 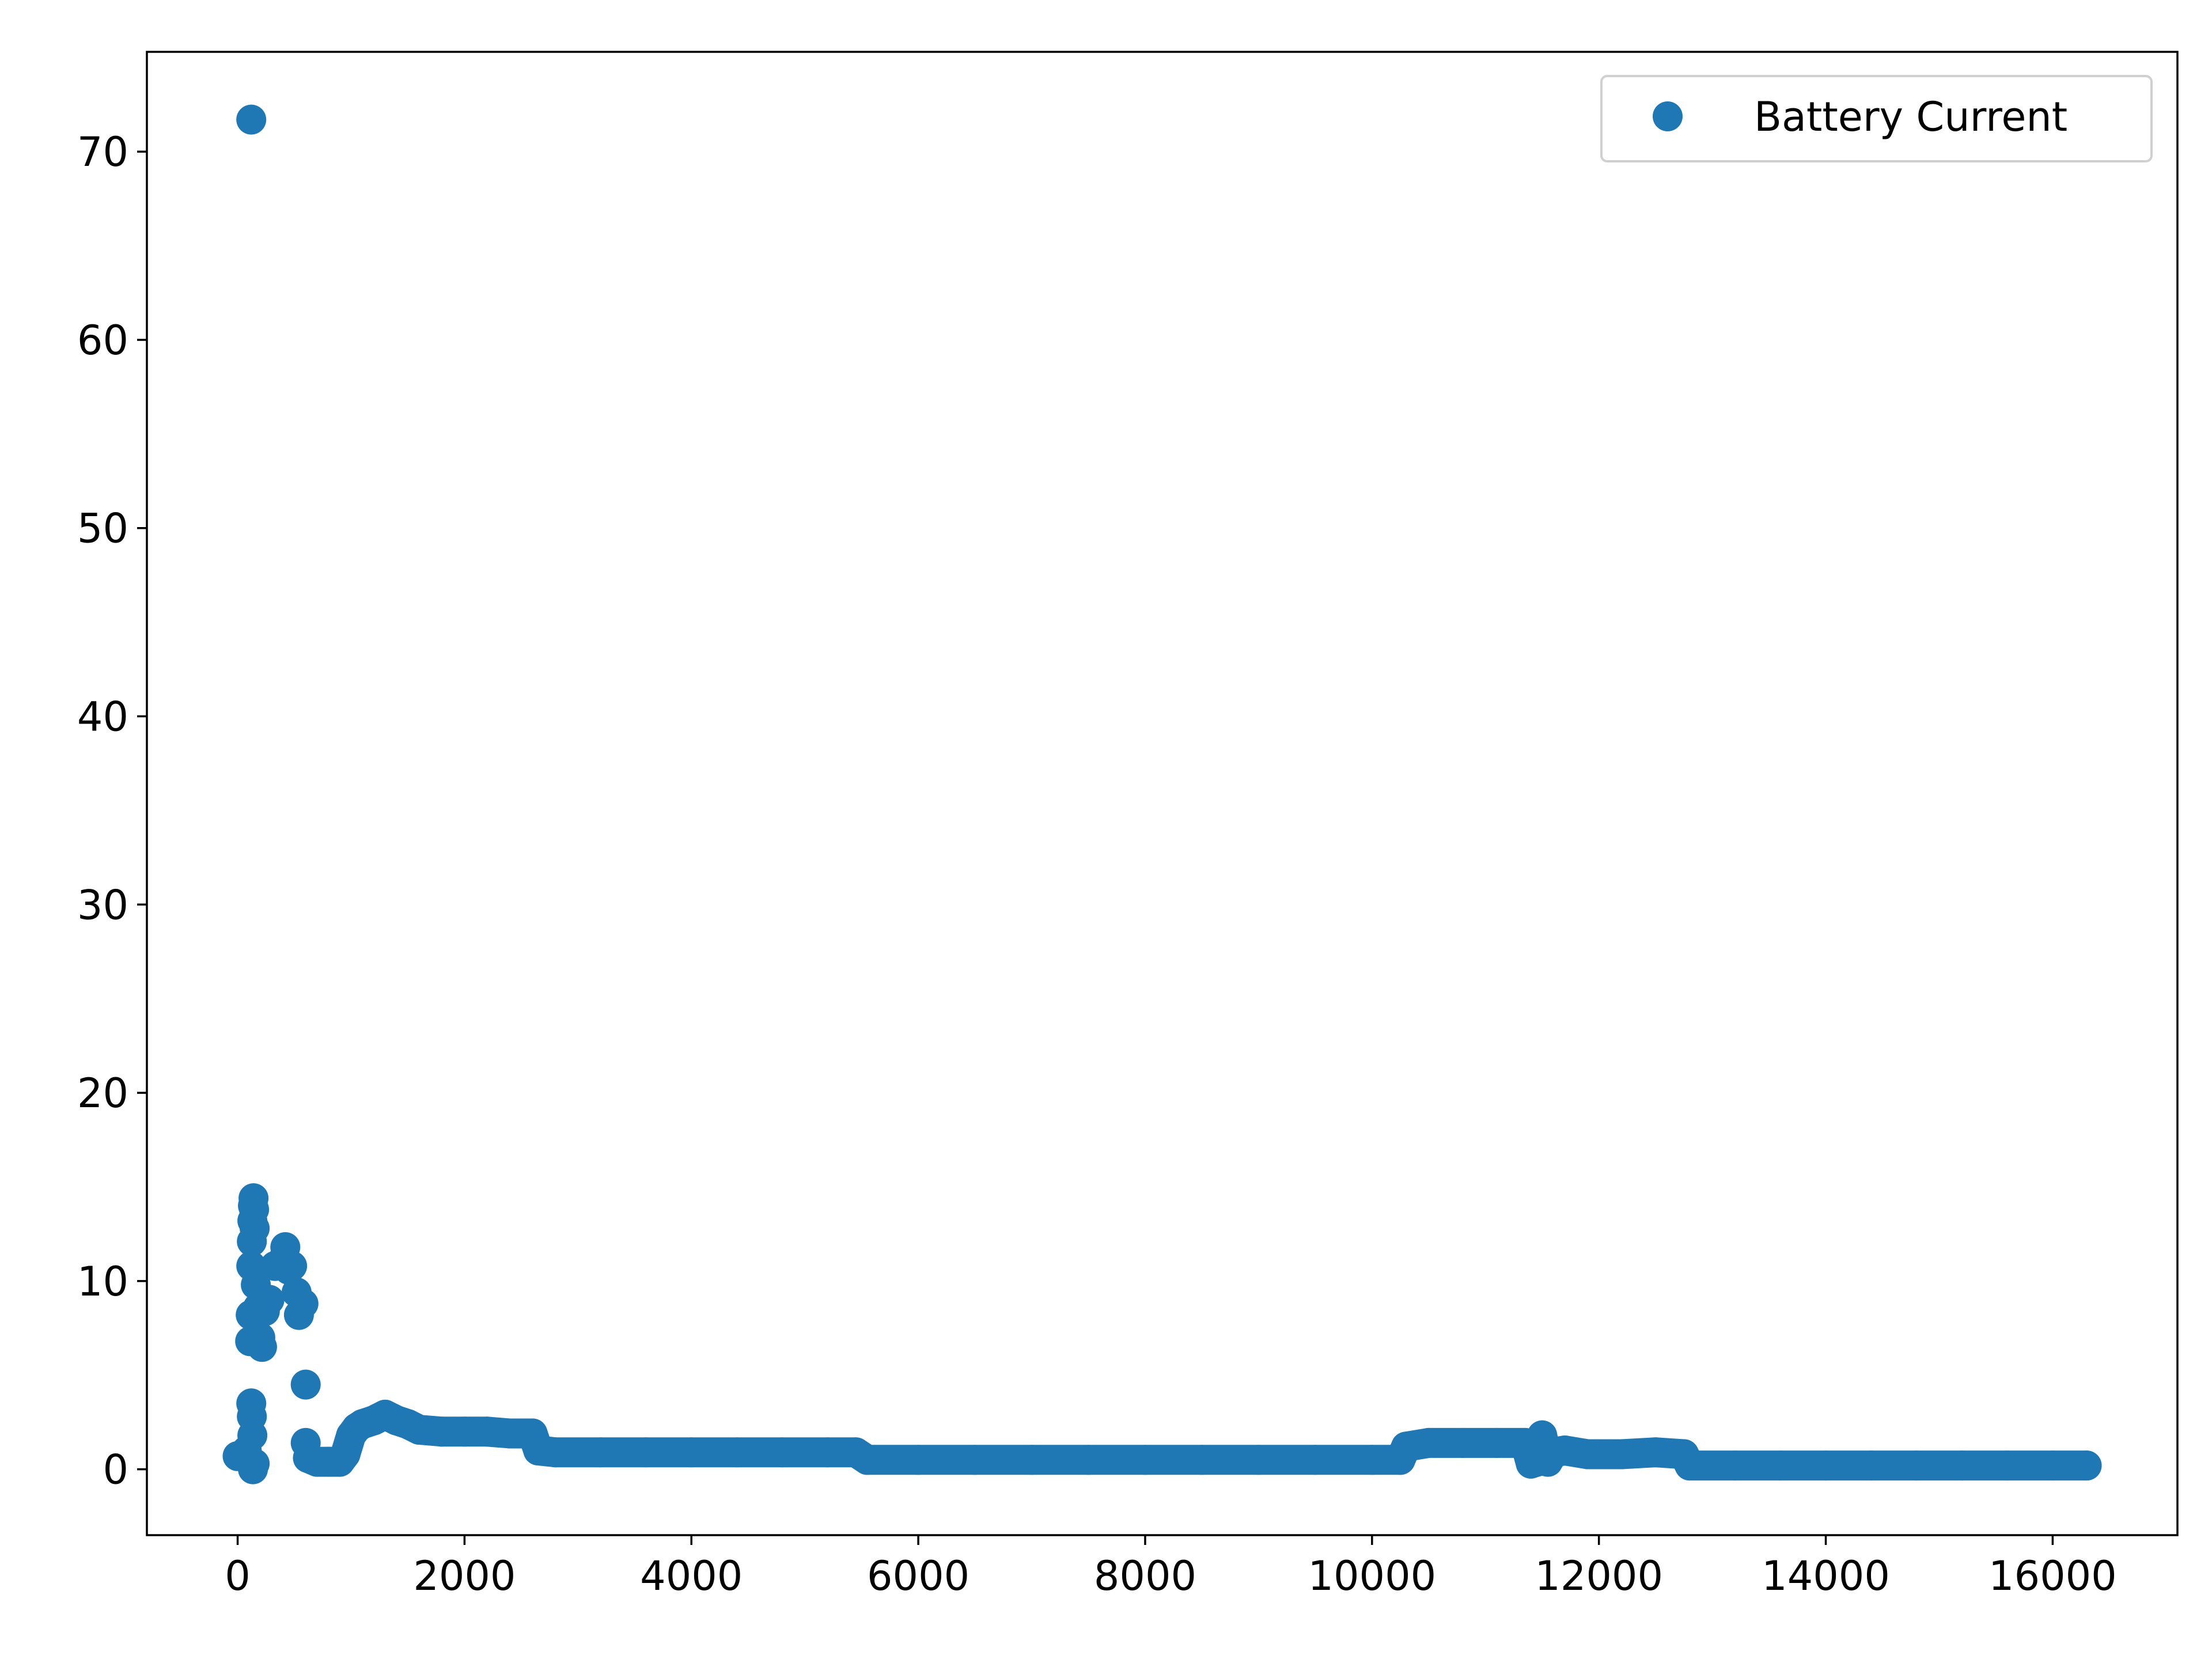 What do you see at coordinates (1145, 1576) in the screenshot?
I see `x-tick-label: 8000` at bounding box center [1145, 1576].